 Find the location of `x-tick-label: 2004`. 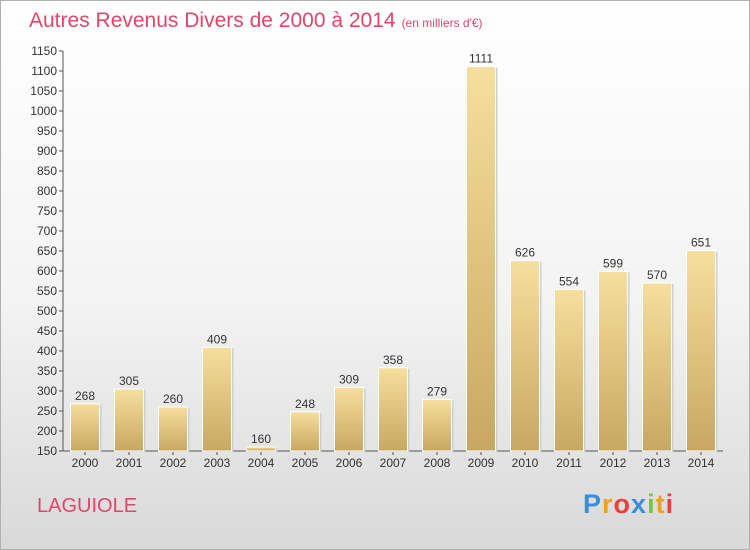

x-tick-label: 2004 is located at coordinates (261, 463).